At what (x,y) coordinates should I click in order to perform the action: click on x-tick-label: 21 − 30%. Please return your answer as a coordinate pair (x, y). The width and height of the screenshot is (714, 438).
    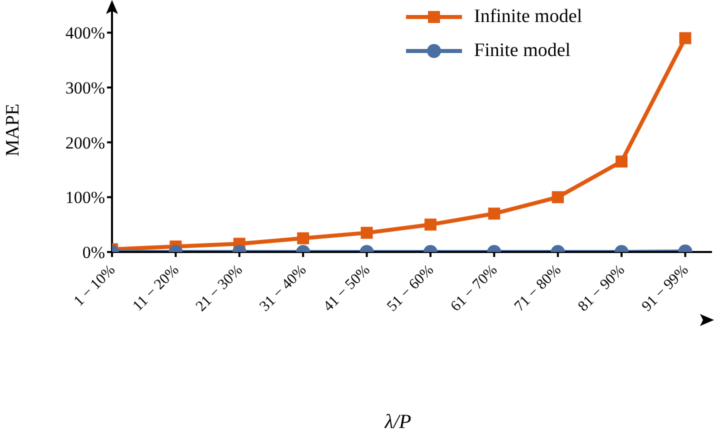
    Looking at the image, I should click on (219, 288).